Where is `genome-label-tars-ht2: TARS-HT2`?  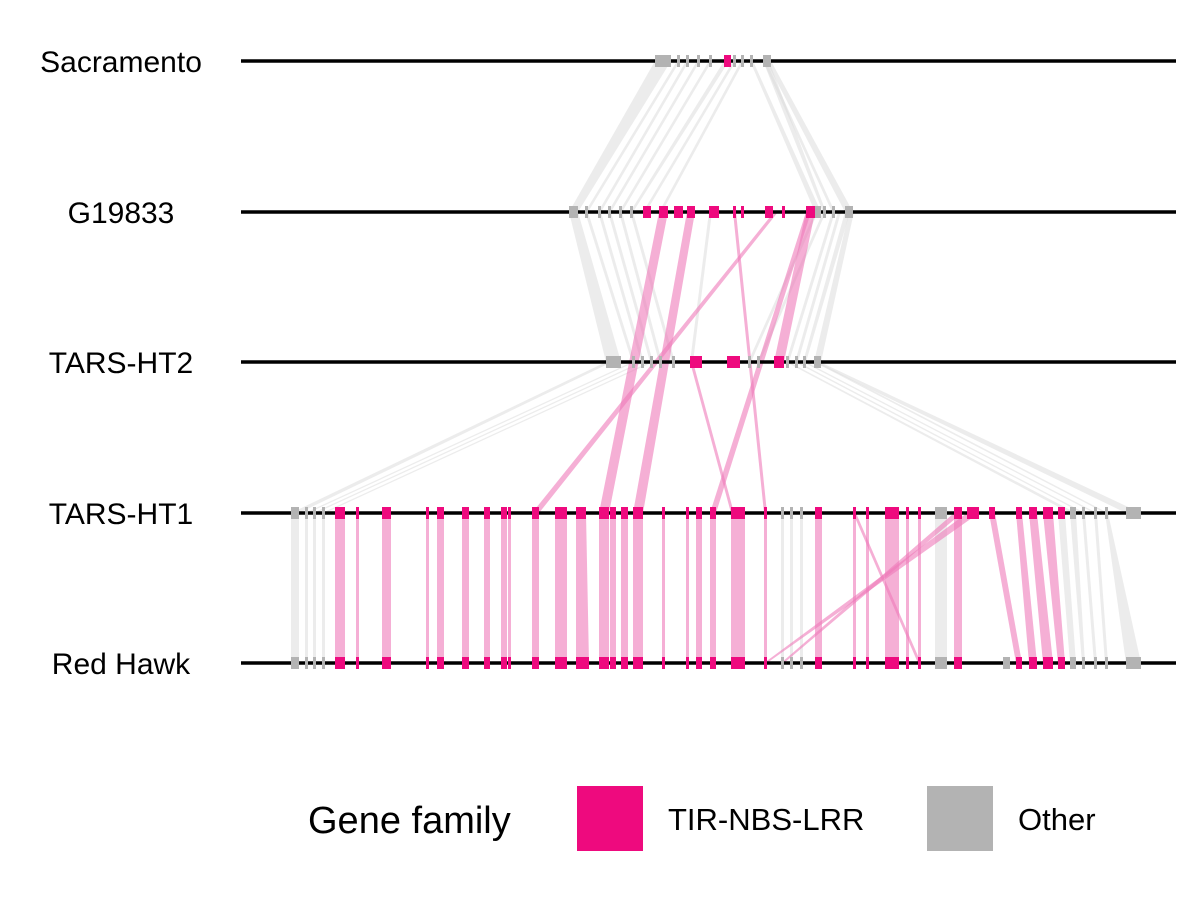
genome-label-tars-ht2: TARS-HT2 is located at coordinates (121, 363).